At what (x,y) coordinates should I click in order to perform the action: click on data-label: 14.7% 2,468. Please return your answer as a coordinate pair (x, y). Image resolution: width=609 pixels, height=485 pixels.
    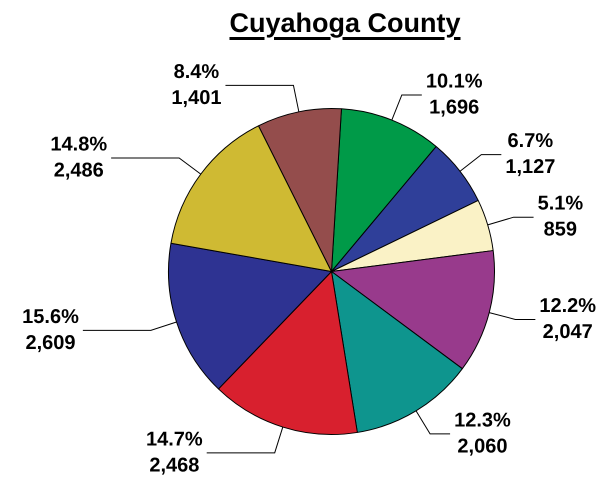
    Looking at the image, I should click on (174, 452).